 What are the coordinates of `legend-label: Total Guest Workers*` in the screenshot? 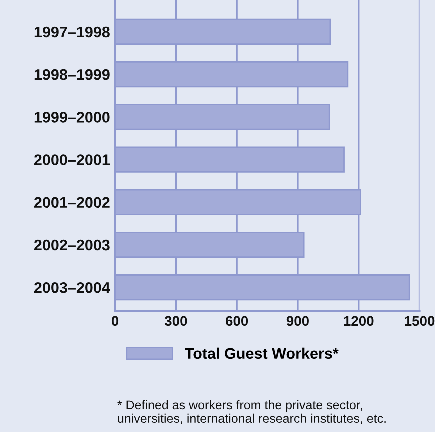 It's located at (262, 354).